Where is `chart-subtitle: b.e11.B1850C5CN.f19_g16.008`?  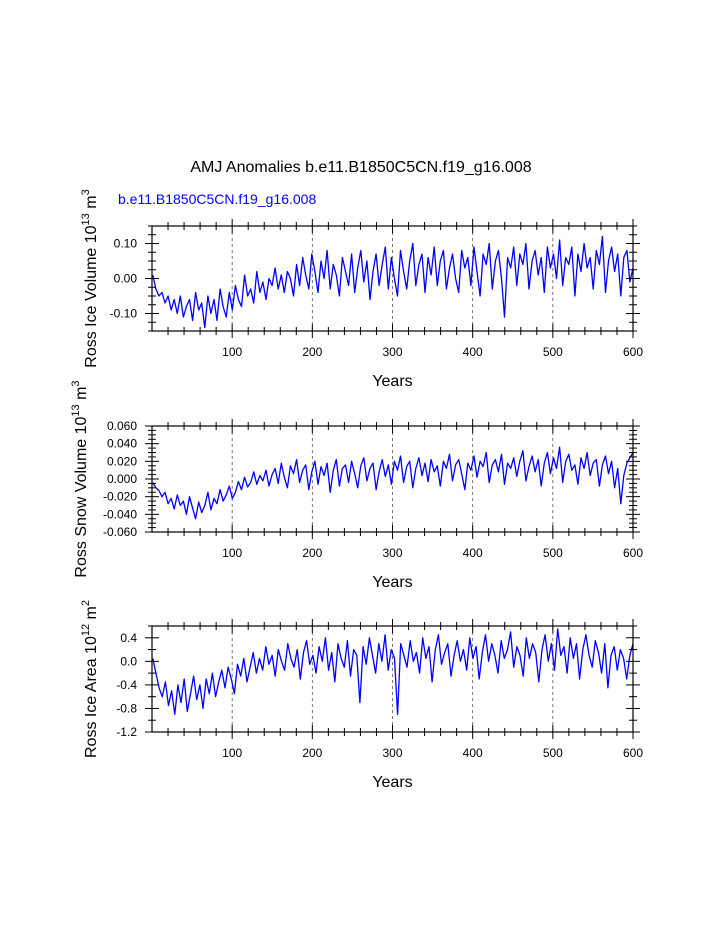
chart-subtitle: b.e11.B1850C5CN.f19_g16.008 is located at coordinates (217, 199).